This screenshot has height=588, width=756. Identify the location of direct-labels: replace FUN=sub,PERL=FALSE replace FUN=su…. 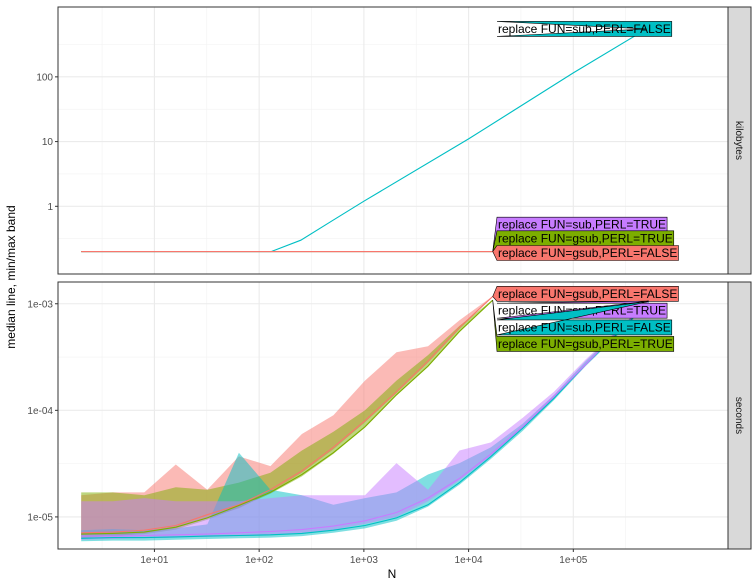
(585, 186).